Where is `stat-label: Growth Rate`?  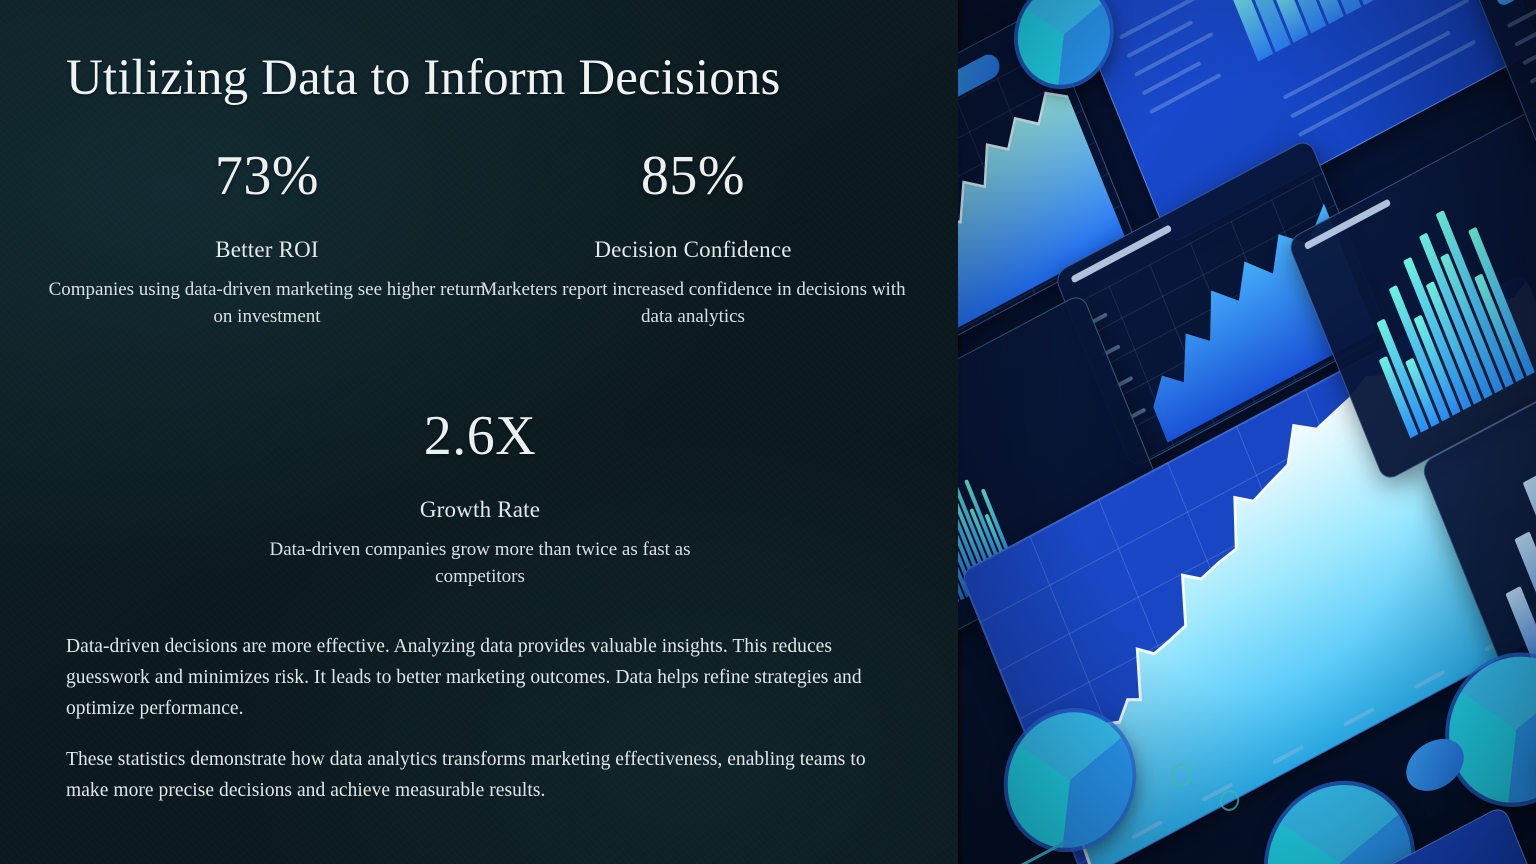 stat-label: Growth Rate is located at coordinates (480, 509).